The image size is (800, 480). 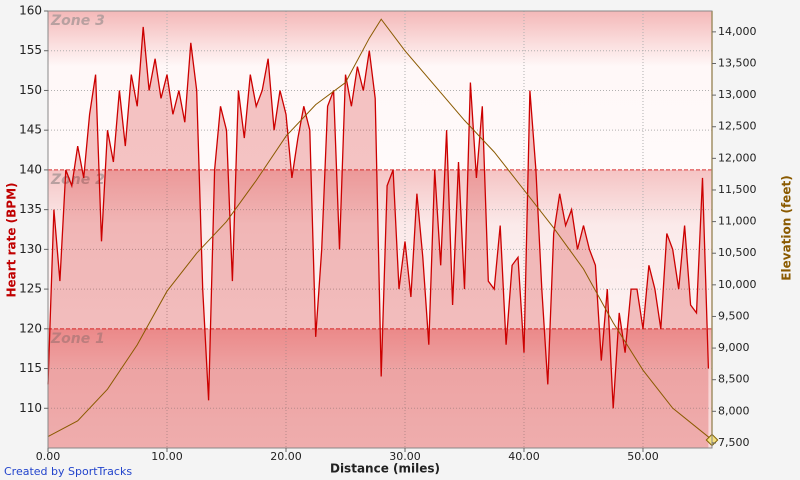 I want to click on y2-tick-label: 12,500, so click(x=737, y=126).